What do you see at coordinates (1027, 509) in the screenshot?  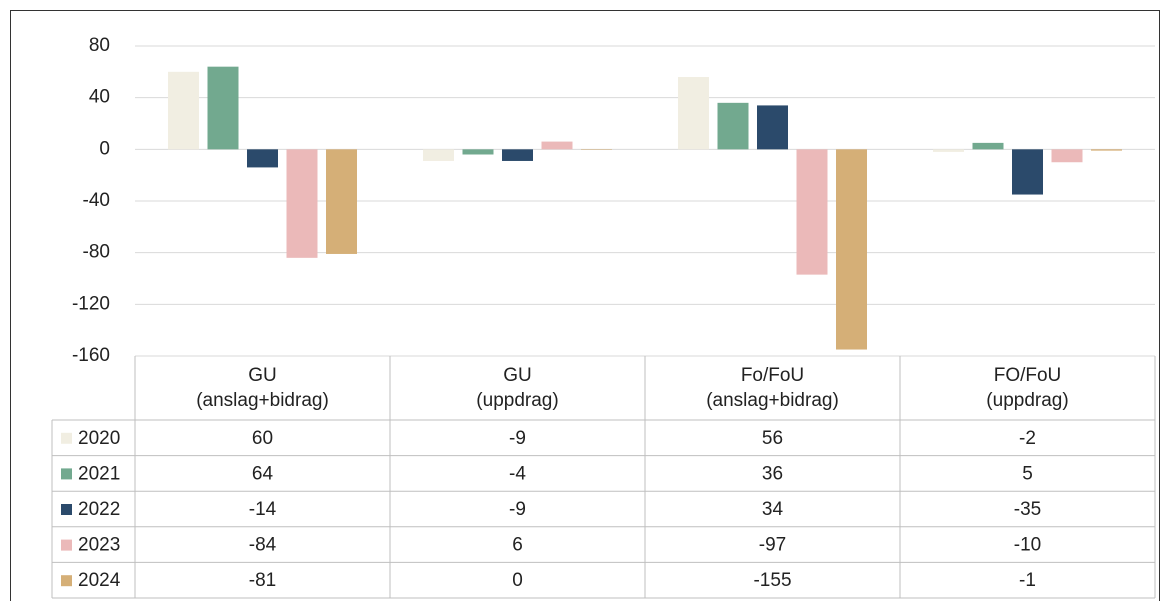 I see `table-value: -35` at bounding box center [1027, 509].